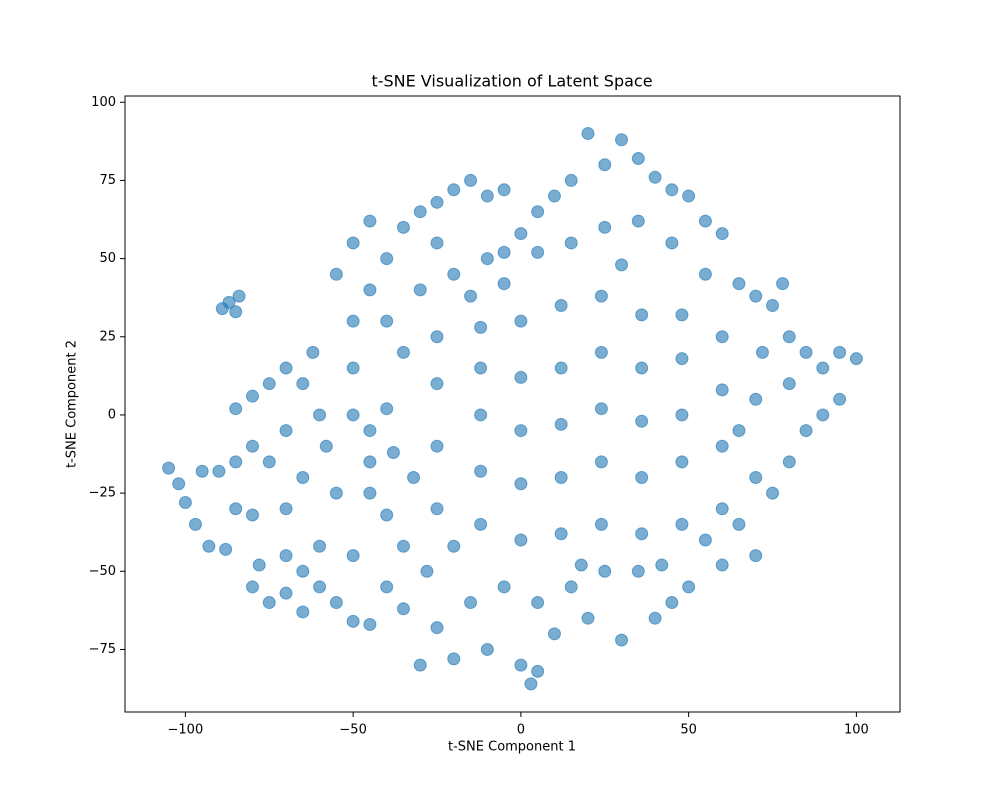  I want to click on chart-title: t-SNE Visualization of Latent Space, so click(511, 81).